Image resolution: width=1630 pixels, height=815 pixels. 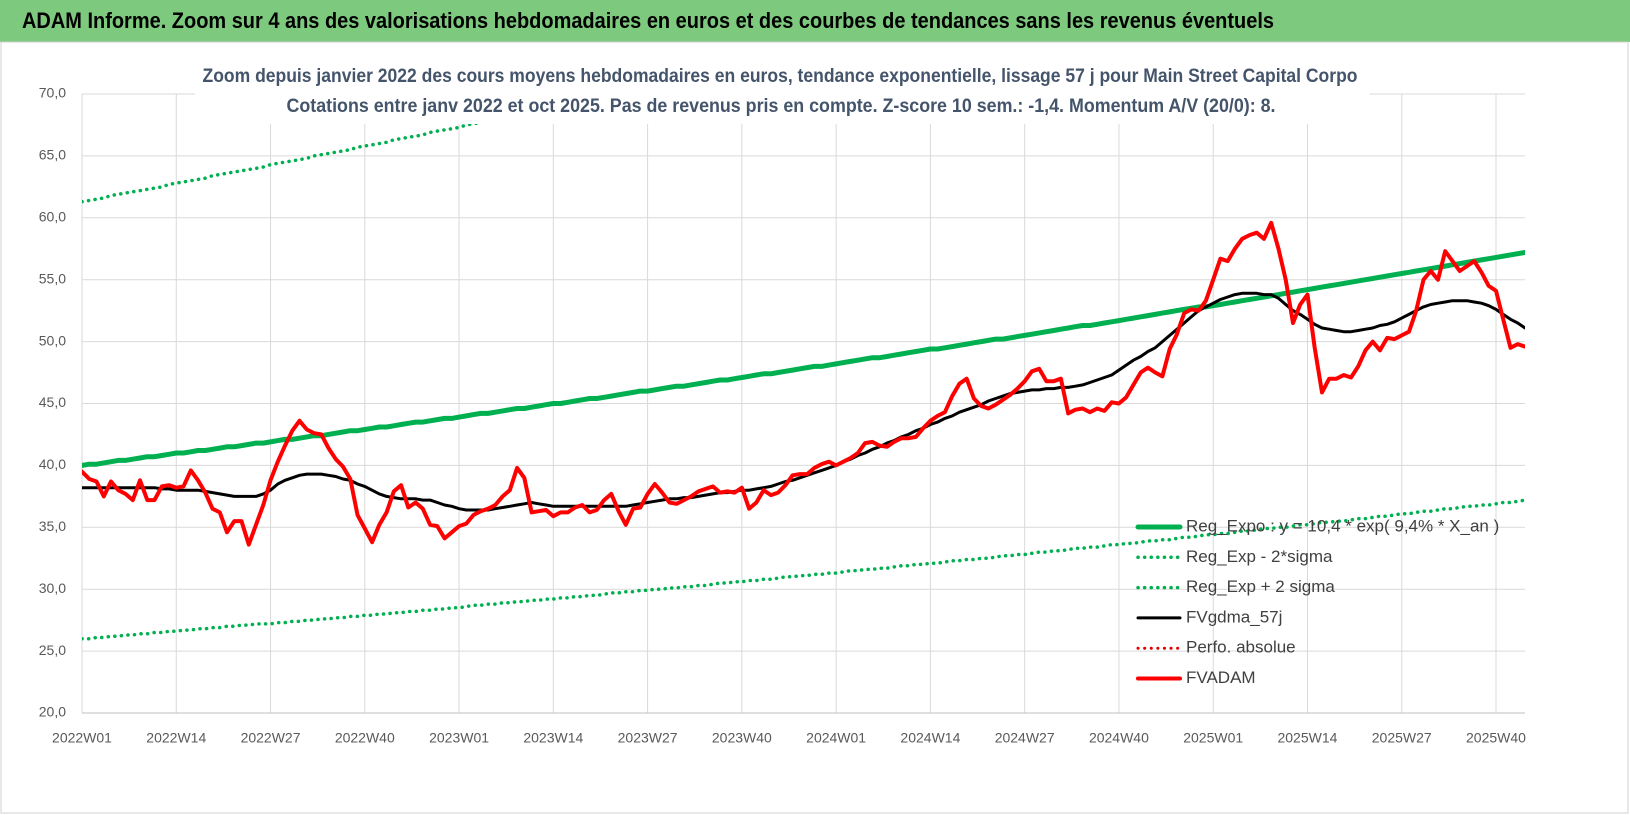 I want to click on x-tick-label: 2024W27, so click(x=1025, y=738).